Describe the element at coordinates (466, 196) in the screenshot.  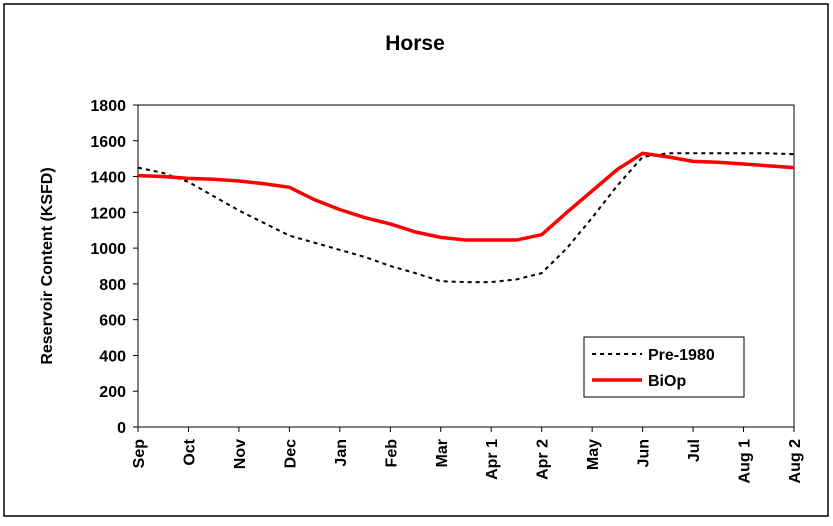
I see `series-line` at that location.